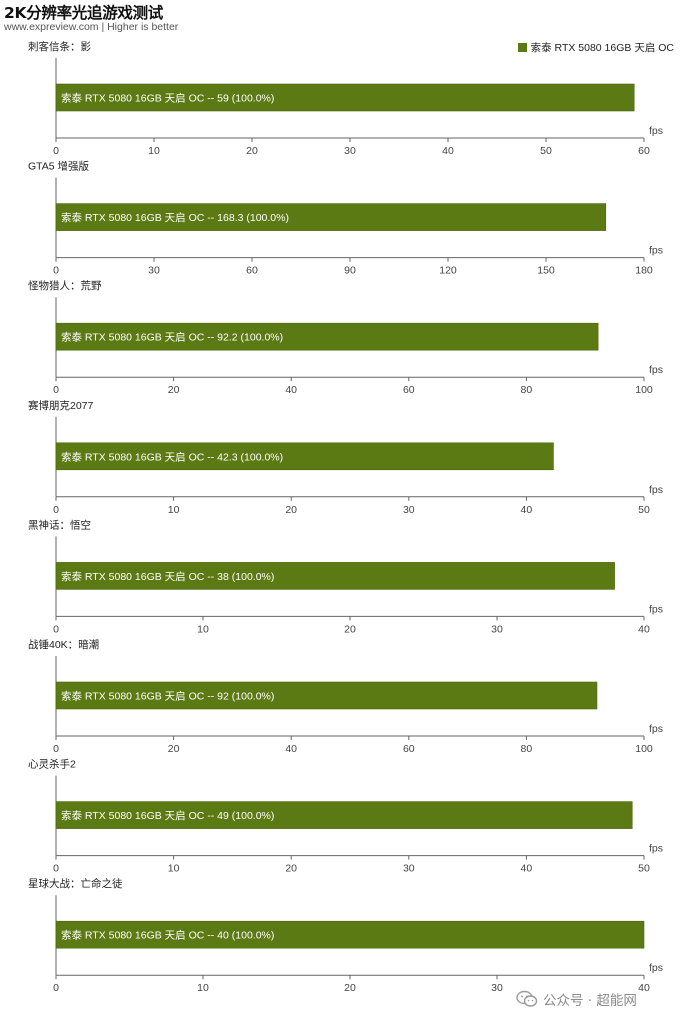 The width and height of the screenshot is (700, 1026). Describe the element at coordinates (172, 456) in the screenshot. I see `bar-data-label: 索泰 RTX 5080 16GB 天启 OC -- 42.3 (100.0%)` at that location.